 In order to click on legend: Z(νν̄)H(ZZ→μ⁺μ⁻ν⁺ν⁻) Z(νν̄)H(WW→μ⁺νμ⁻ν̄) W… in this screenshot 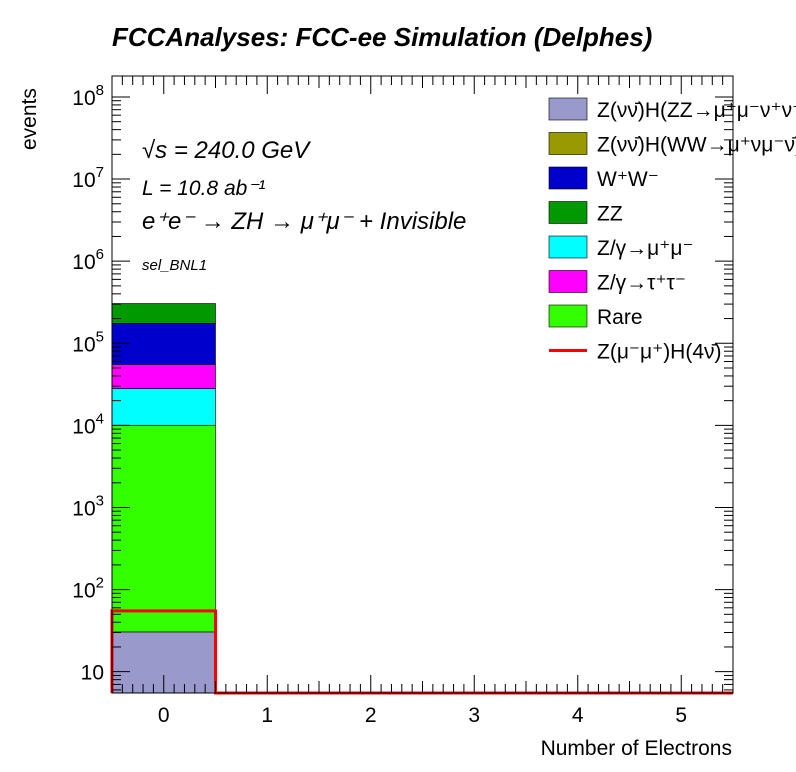, I will do `click(672, 230)`.